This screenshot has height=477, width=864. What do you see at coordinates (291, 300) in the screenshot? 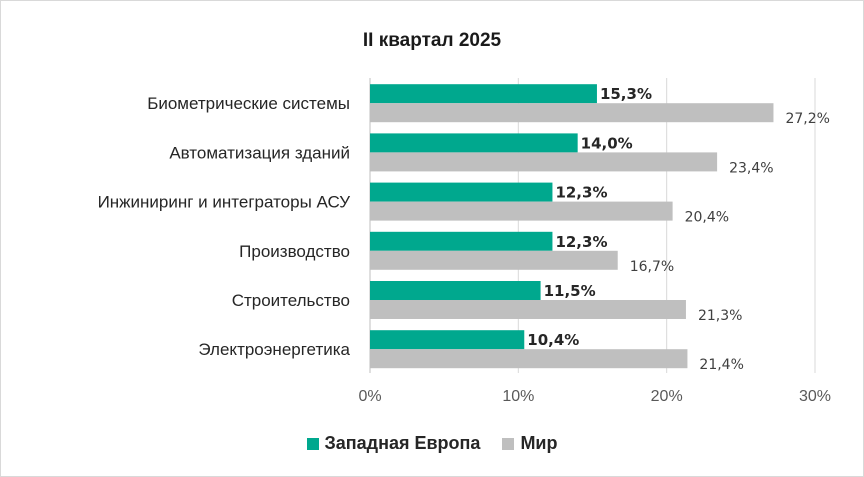
I see `category-label: Строительство` at bounding box center [291, 300].